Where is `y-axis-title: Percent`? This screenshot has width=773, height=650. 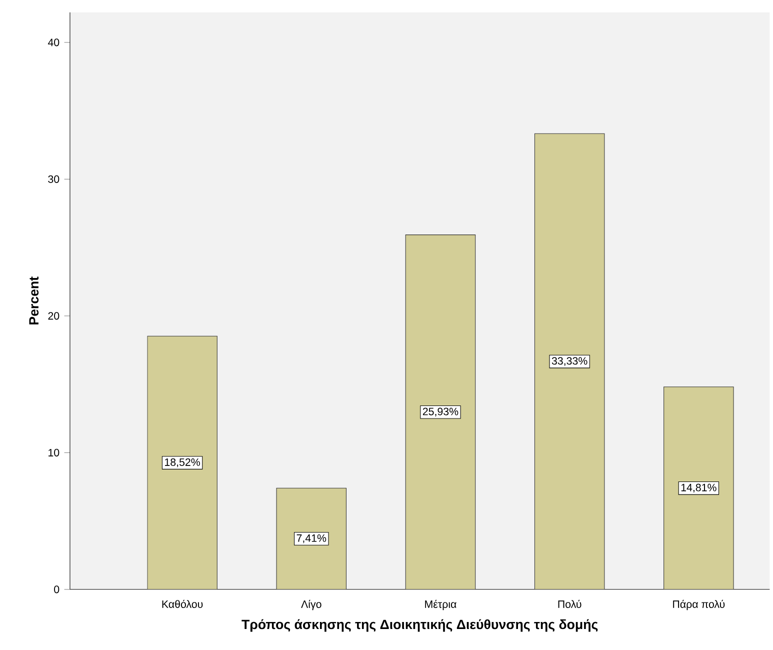 y-axis-title: Percent is located at coordinates (34, 300).